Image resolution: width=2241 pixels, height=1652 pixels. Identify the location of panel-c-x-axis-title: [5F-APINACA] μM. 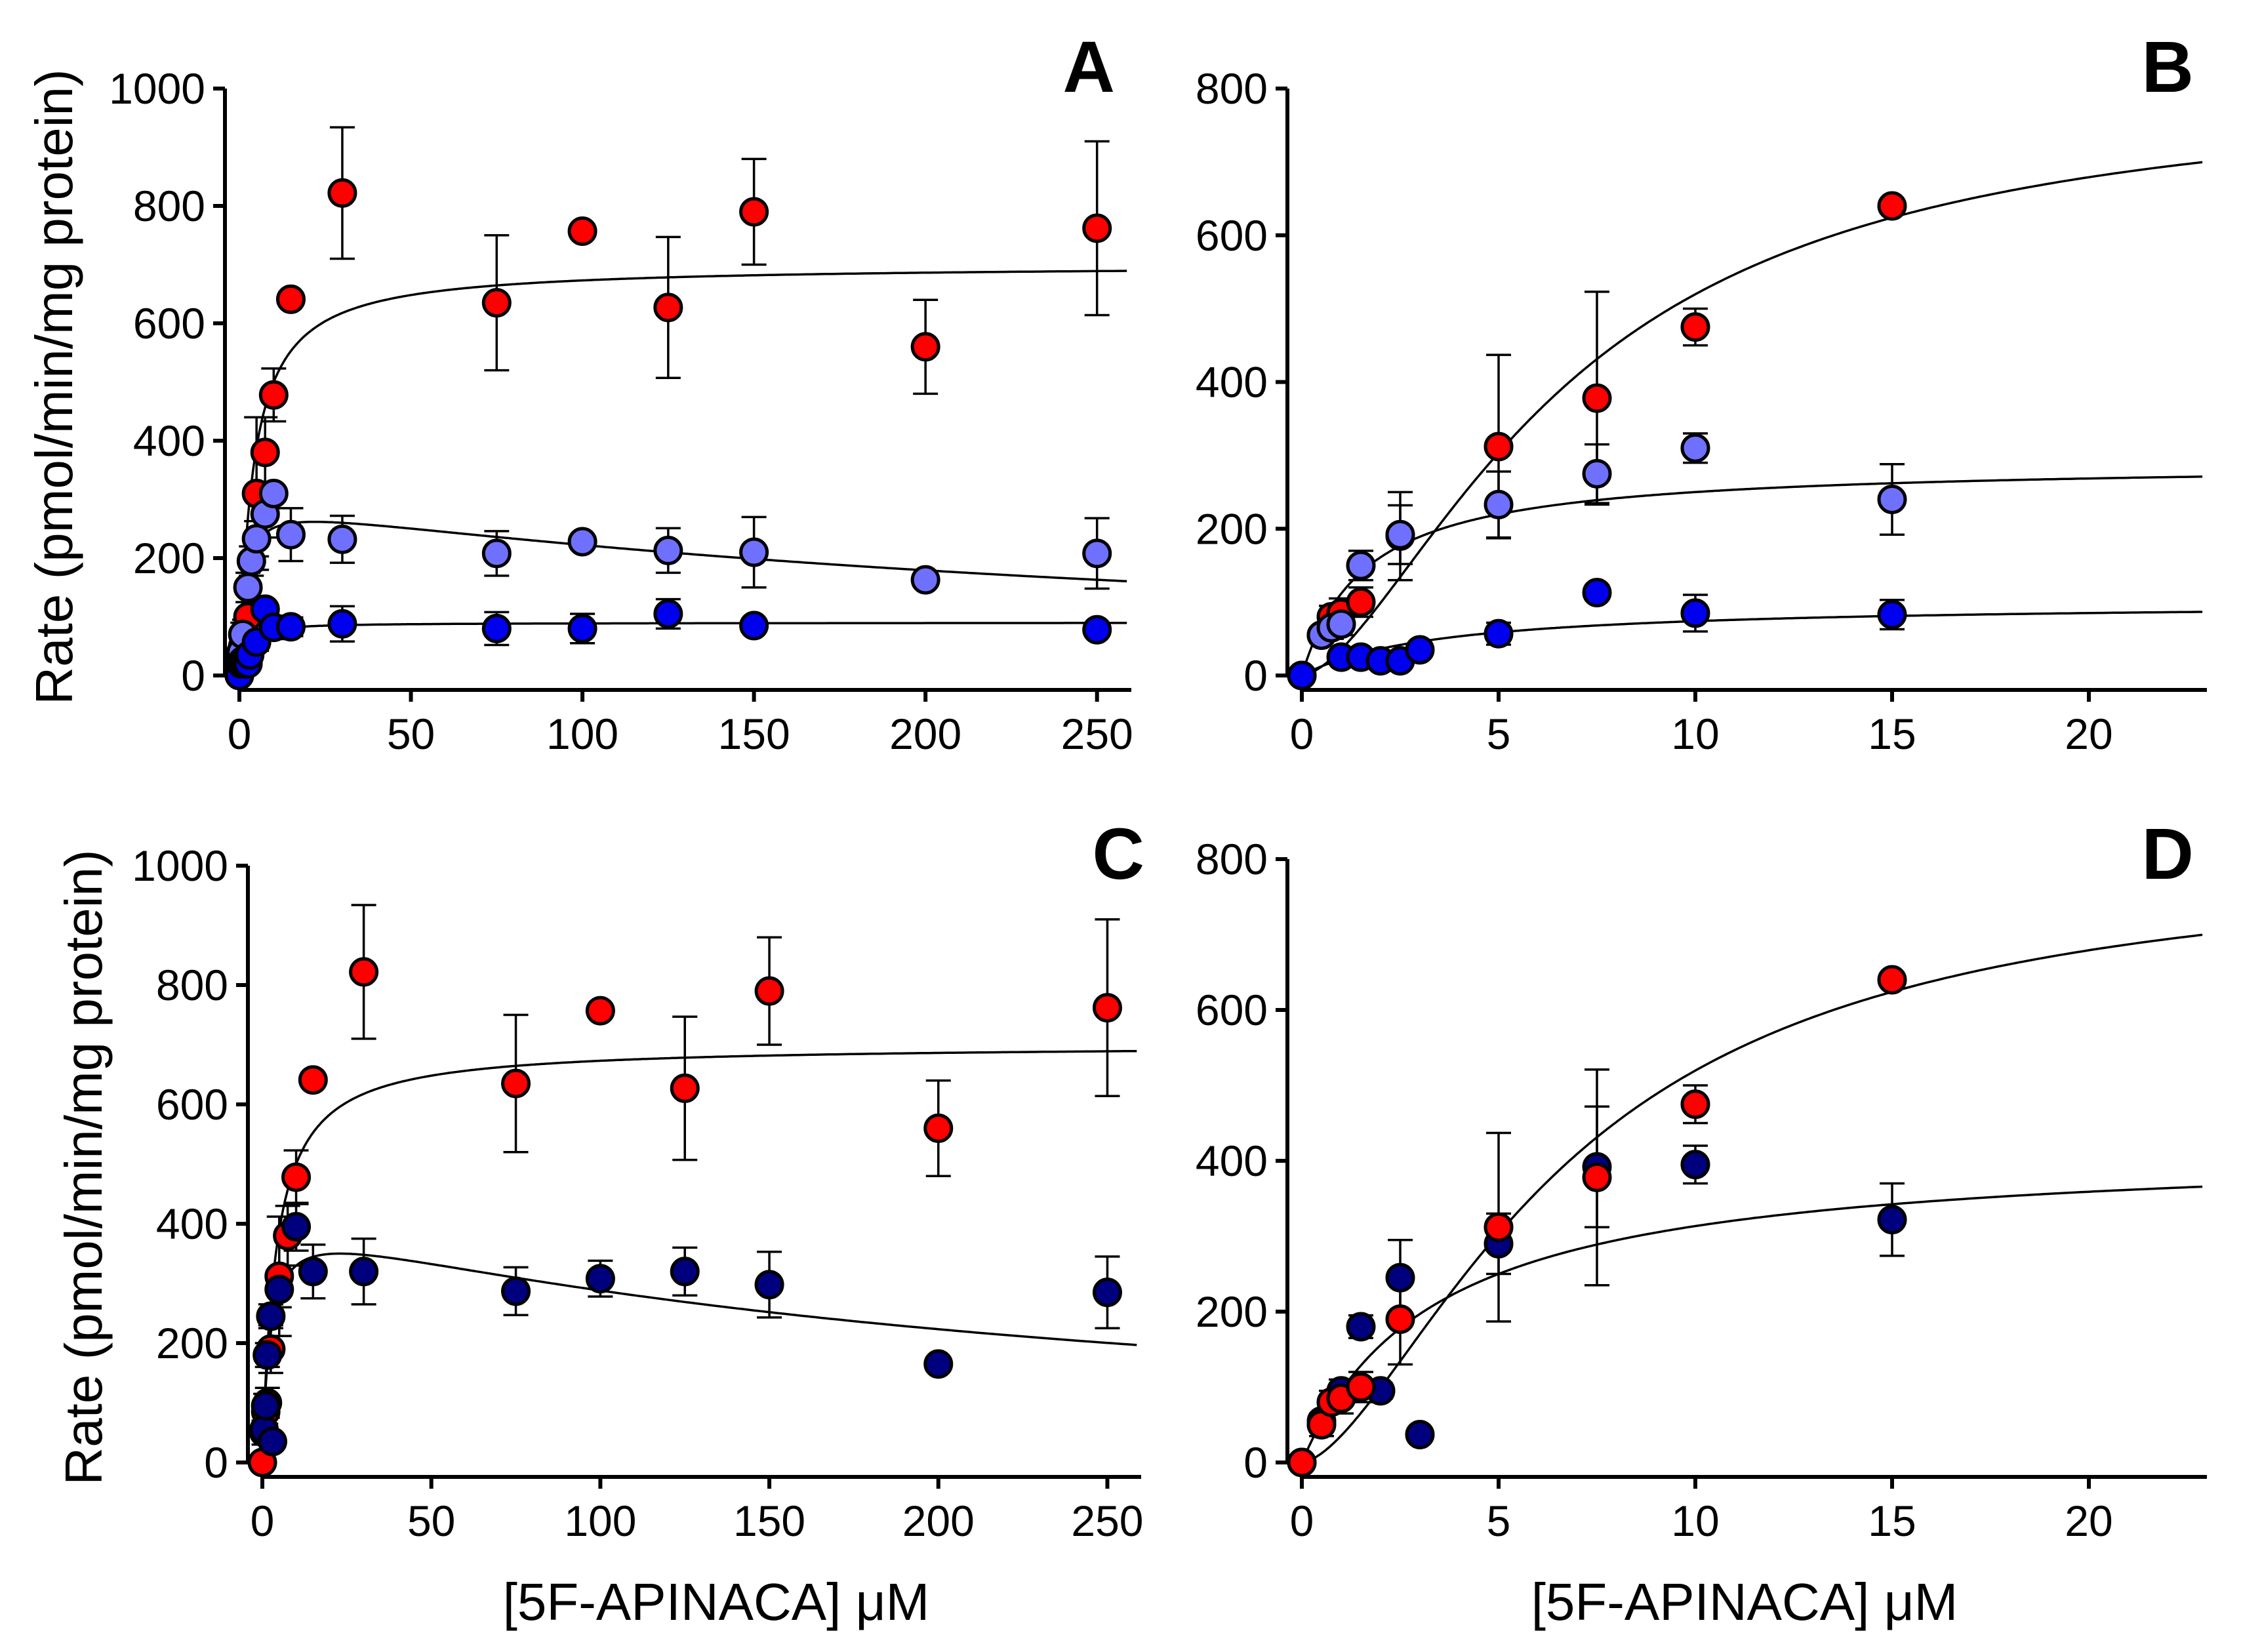
(716, 1602).